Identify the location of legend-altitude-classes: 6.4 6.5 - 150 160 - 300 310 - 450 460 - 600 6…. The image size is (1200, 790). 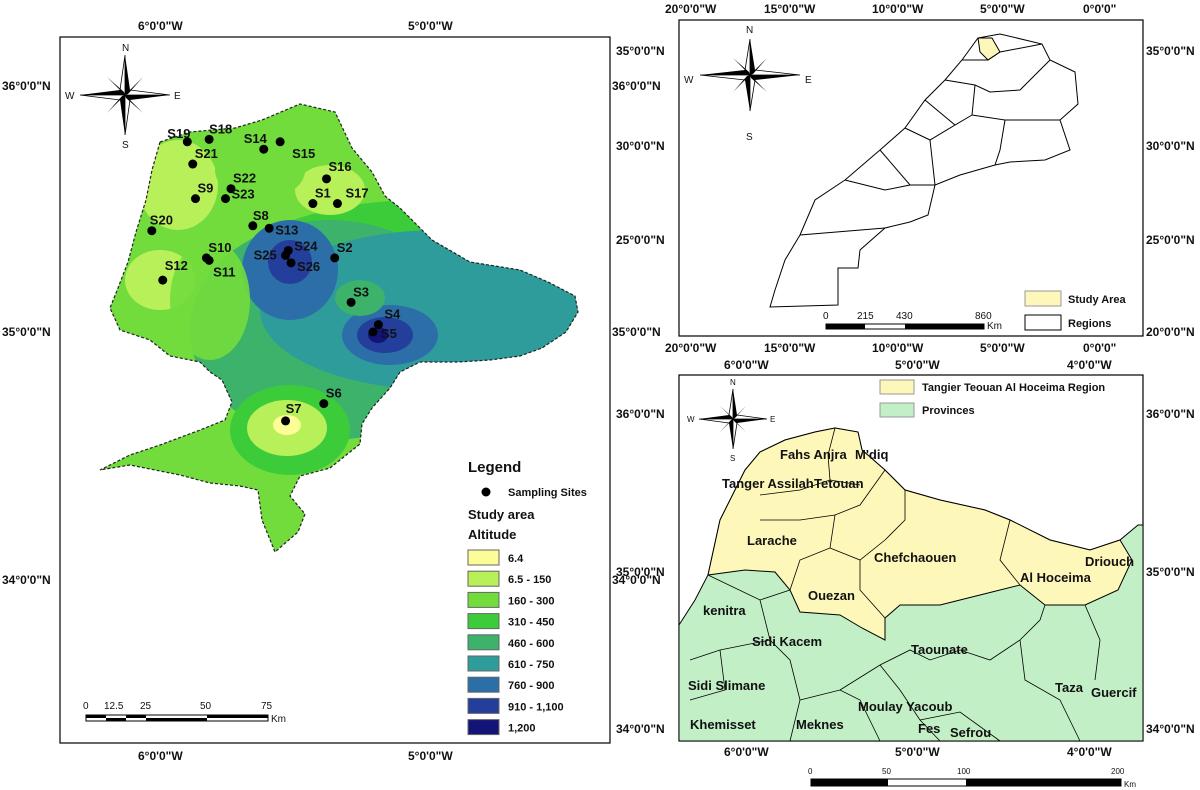
(515, 642).